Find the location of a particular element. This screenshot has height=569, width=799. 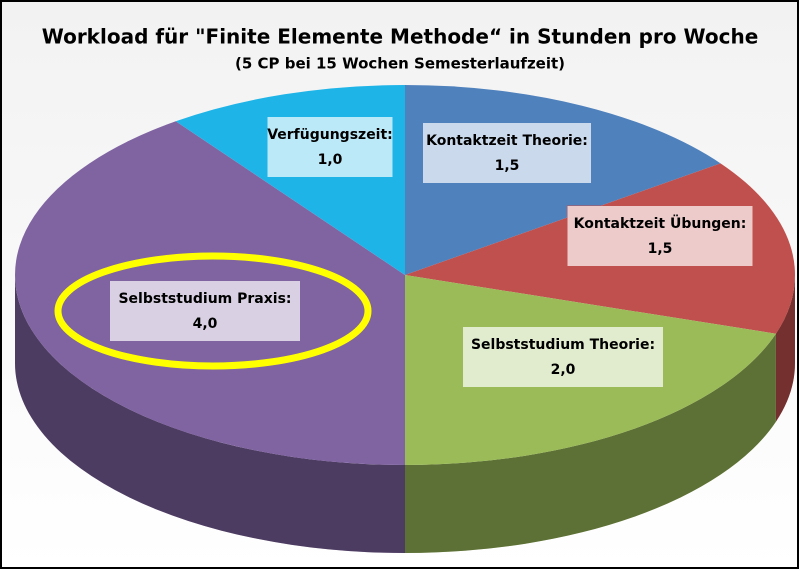

slice-side is located at coordinates (785, 348).